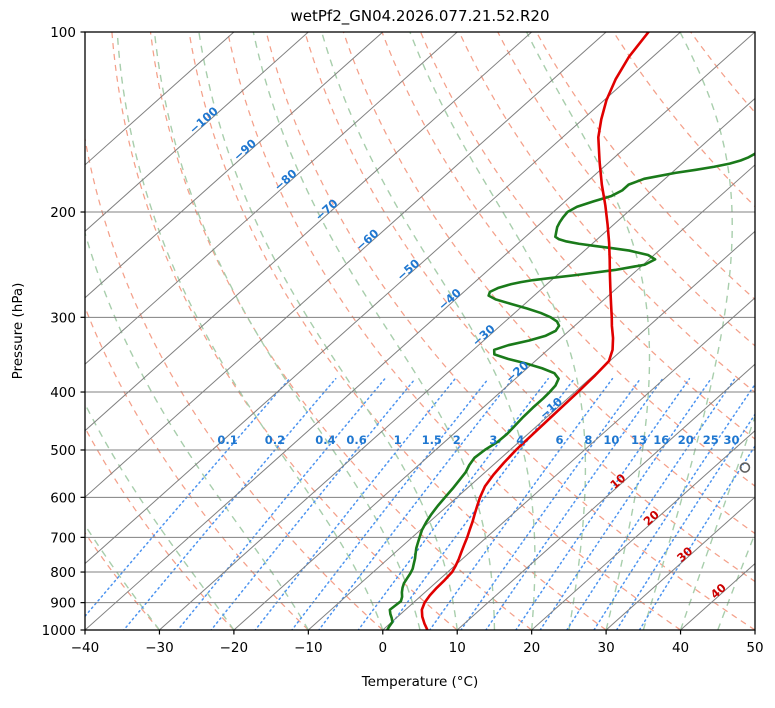 This screenshot has height=708, width=775. What do you see at coordinates (59, 631) in the screenshot?
I see `y-tick-label: 1000` at bounding box center [59, 631].